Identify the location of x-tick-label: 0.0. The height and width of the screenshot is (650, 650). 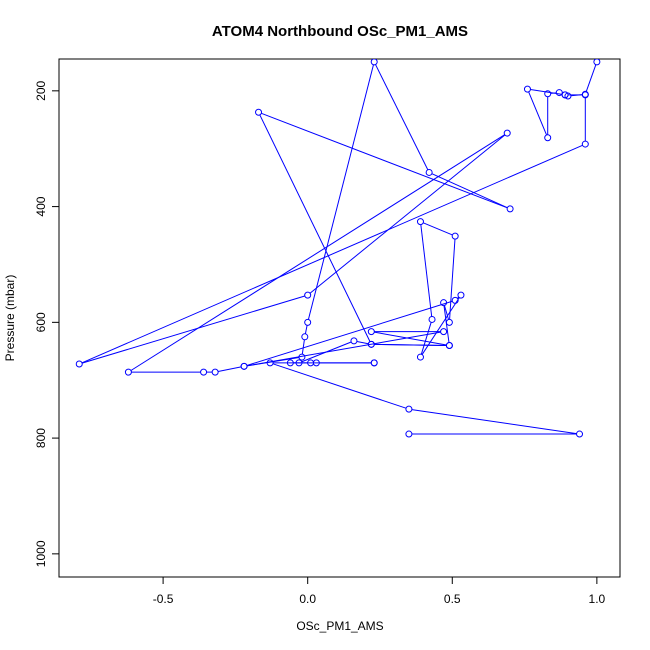
(307, 599).